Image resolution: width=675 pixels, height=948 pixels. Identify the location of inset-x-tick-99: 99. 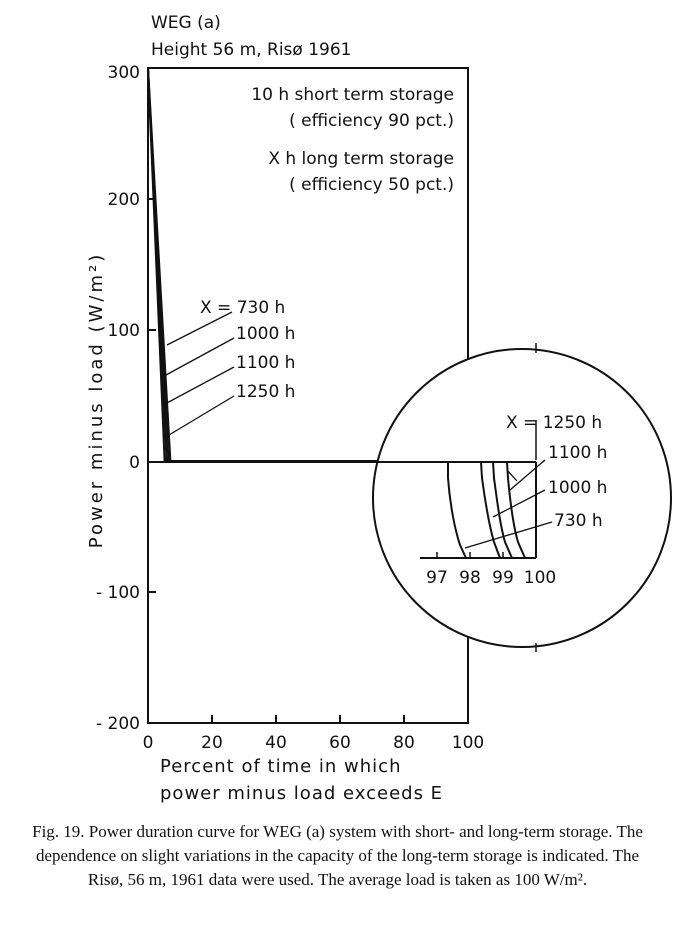
(503, 578).